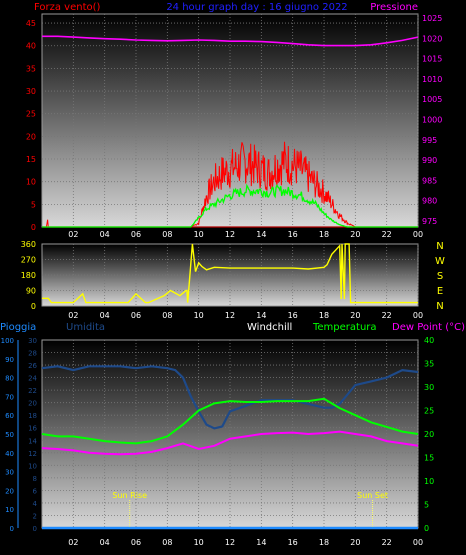  I want to click on pressure-y-tick: 990, so click(429, 160).